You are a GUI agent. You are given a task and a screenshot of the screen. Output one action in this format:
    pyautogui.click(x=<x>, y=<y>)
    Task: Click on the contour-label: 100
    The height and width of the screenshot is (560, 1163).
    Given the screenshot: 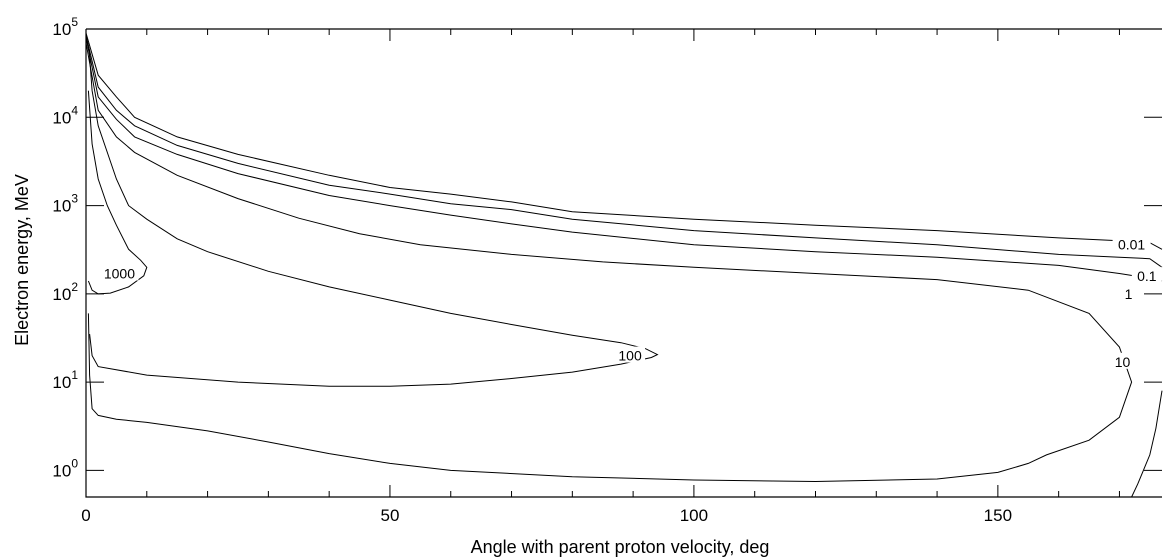 What is the action you would take?
    pyautogui.click(x=630, y=356)
    